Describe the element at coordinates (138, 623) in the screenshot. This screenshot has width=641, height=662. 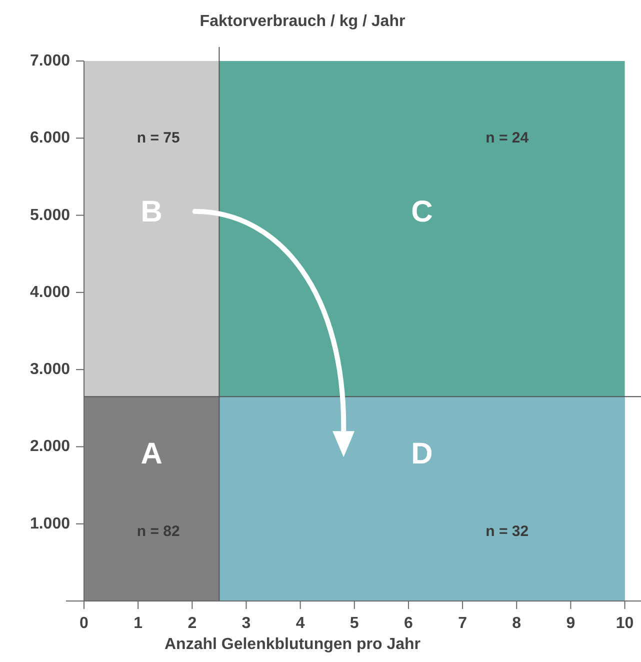
I see `x-tick-label: 1` at that location.